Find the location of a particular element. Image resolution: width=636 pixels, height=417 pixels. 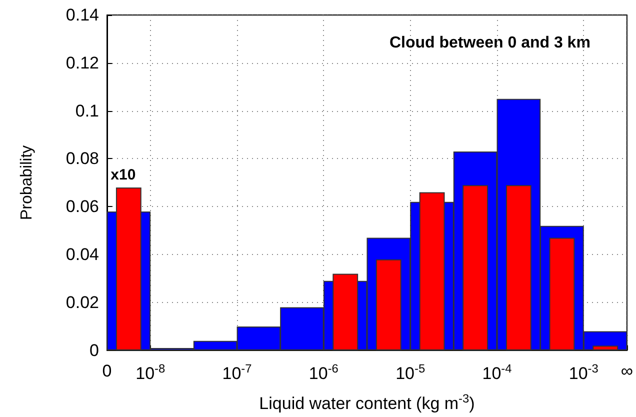

x-tick-label: ∞ is located at coordinates (627, 370).